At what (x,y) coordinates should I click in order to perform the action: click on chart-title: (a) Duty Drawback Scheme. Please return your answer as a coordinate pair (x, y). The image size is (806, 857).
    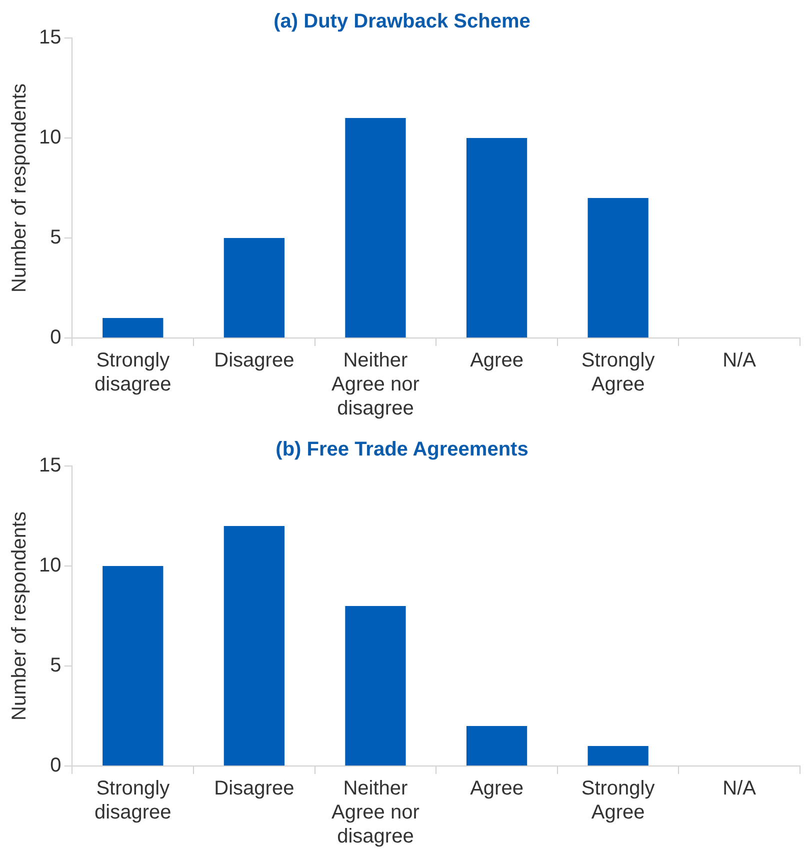
    Looking at the image, I should click on (402, 21).